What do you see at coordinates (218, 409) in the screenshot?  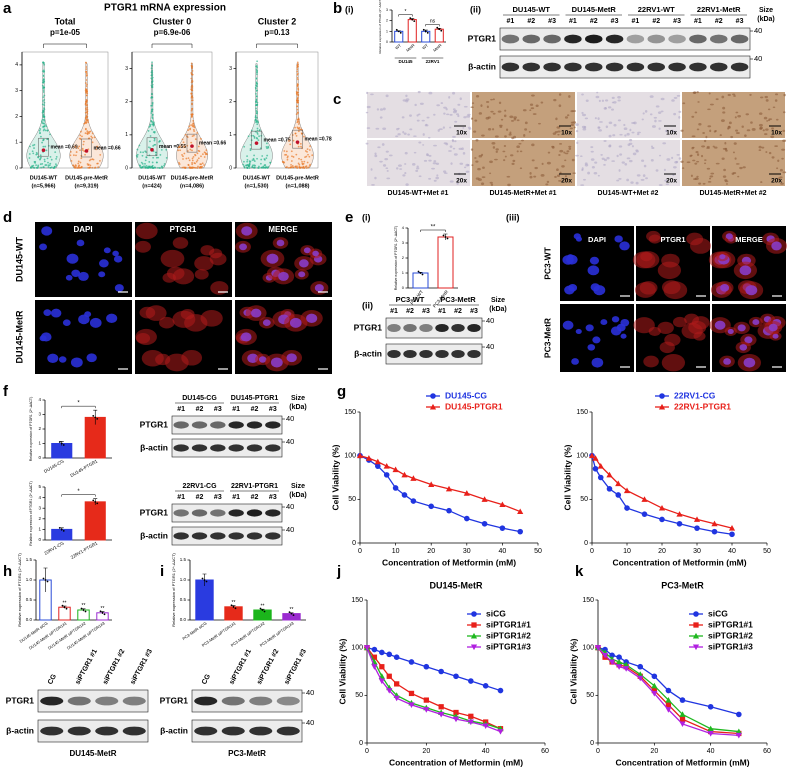 I see `lane-label: #3` at bounding box center [218, 409].